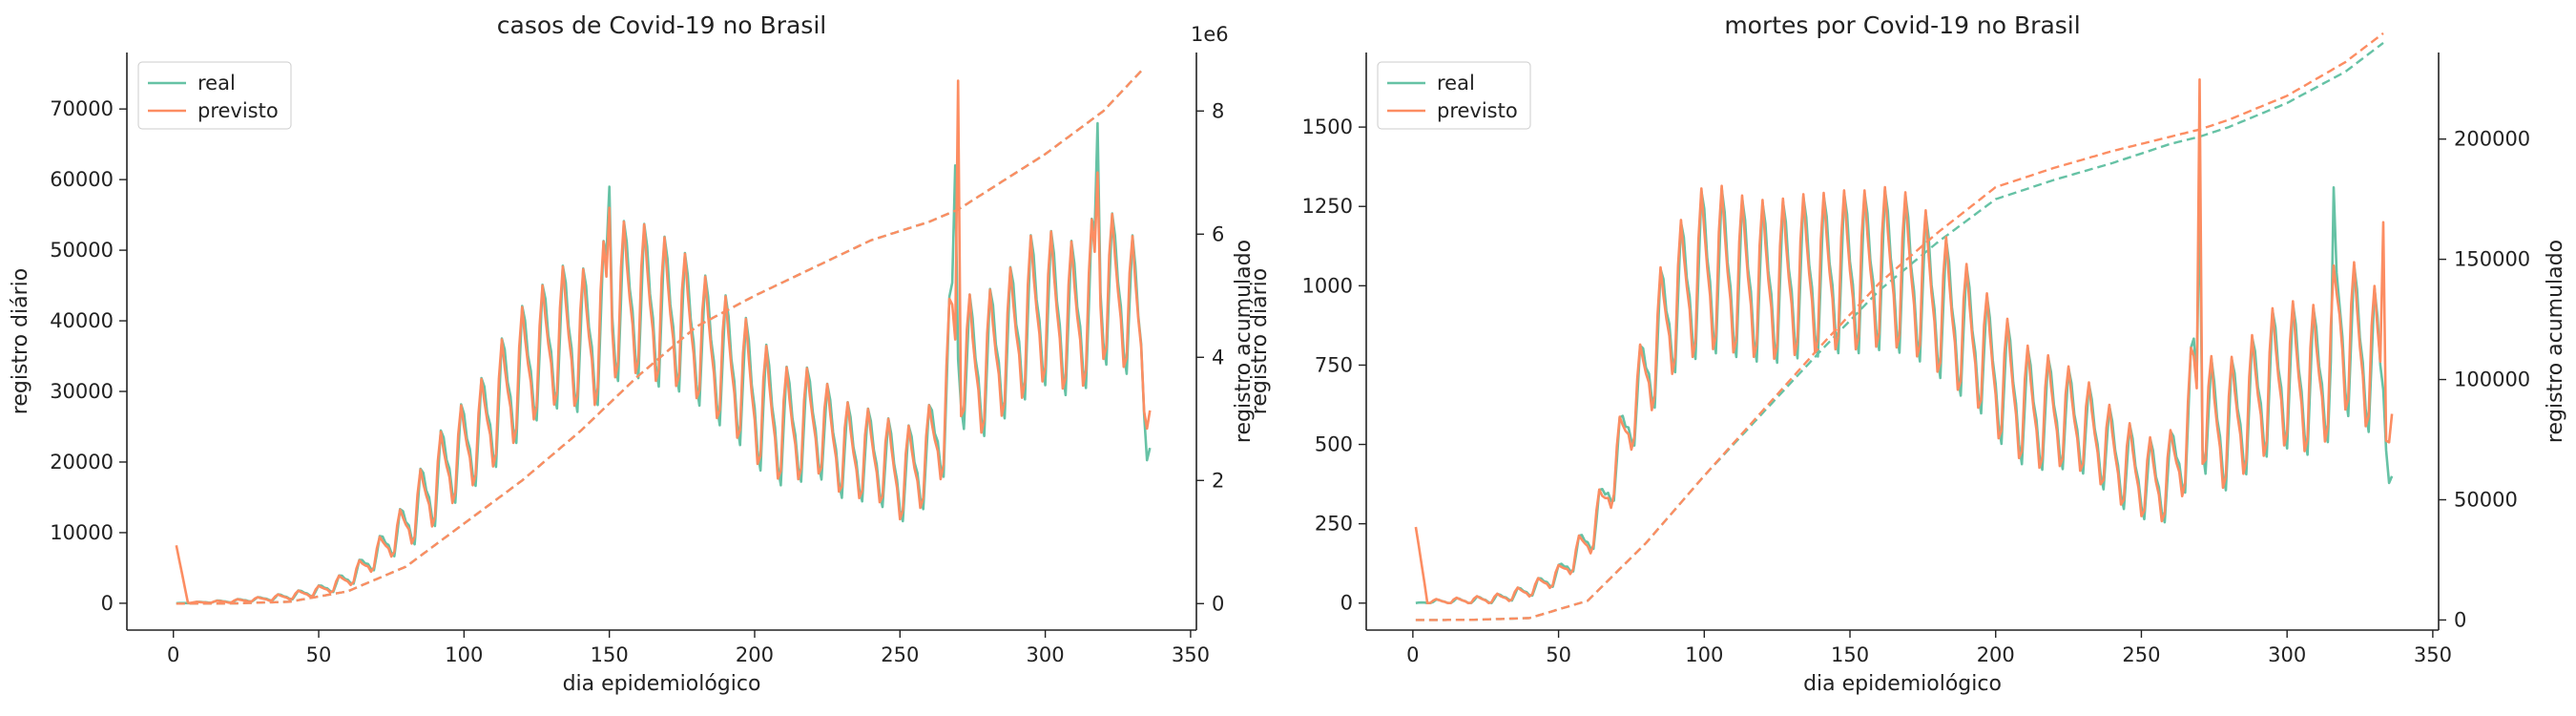 This screenshot has width=2576, height=716. What do you see at coordinates (1902, 25) in the screenshot?
I see `chart-title: mortes por Covid-19 no Brasil` at bounding box center [1902, 25].